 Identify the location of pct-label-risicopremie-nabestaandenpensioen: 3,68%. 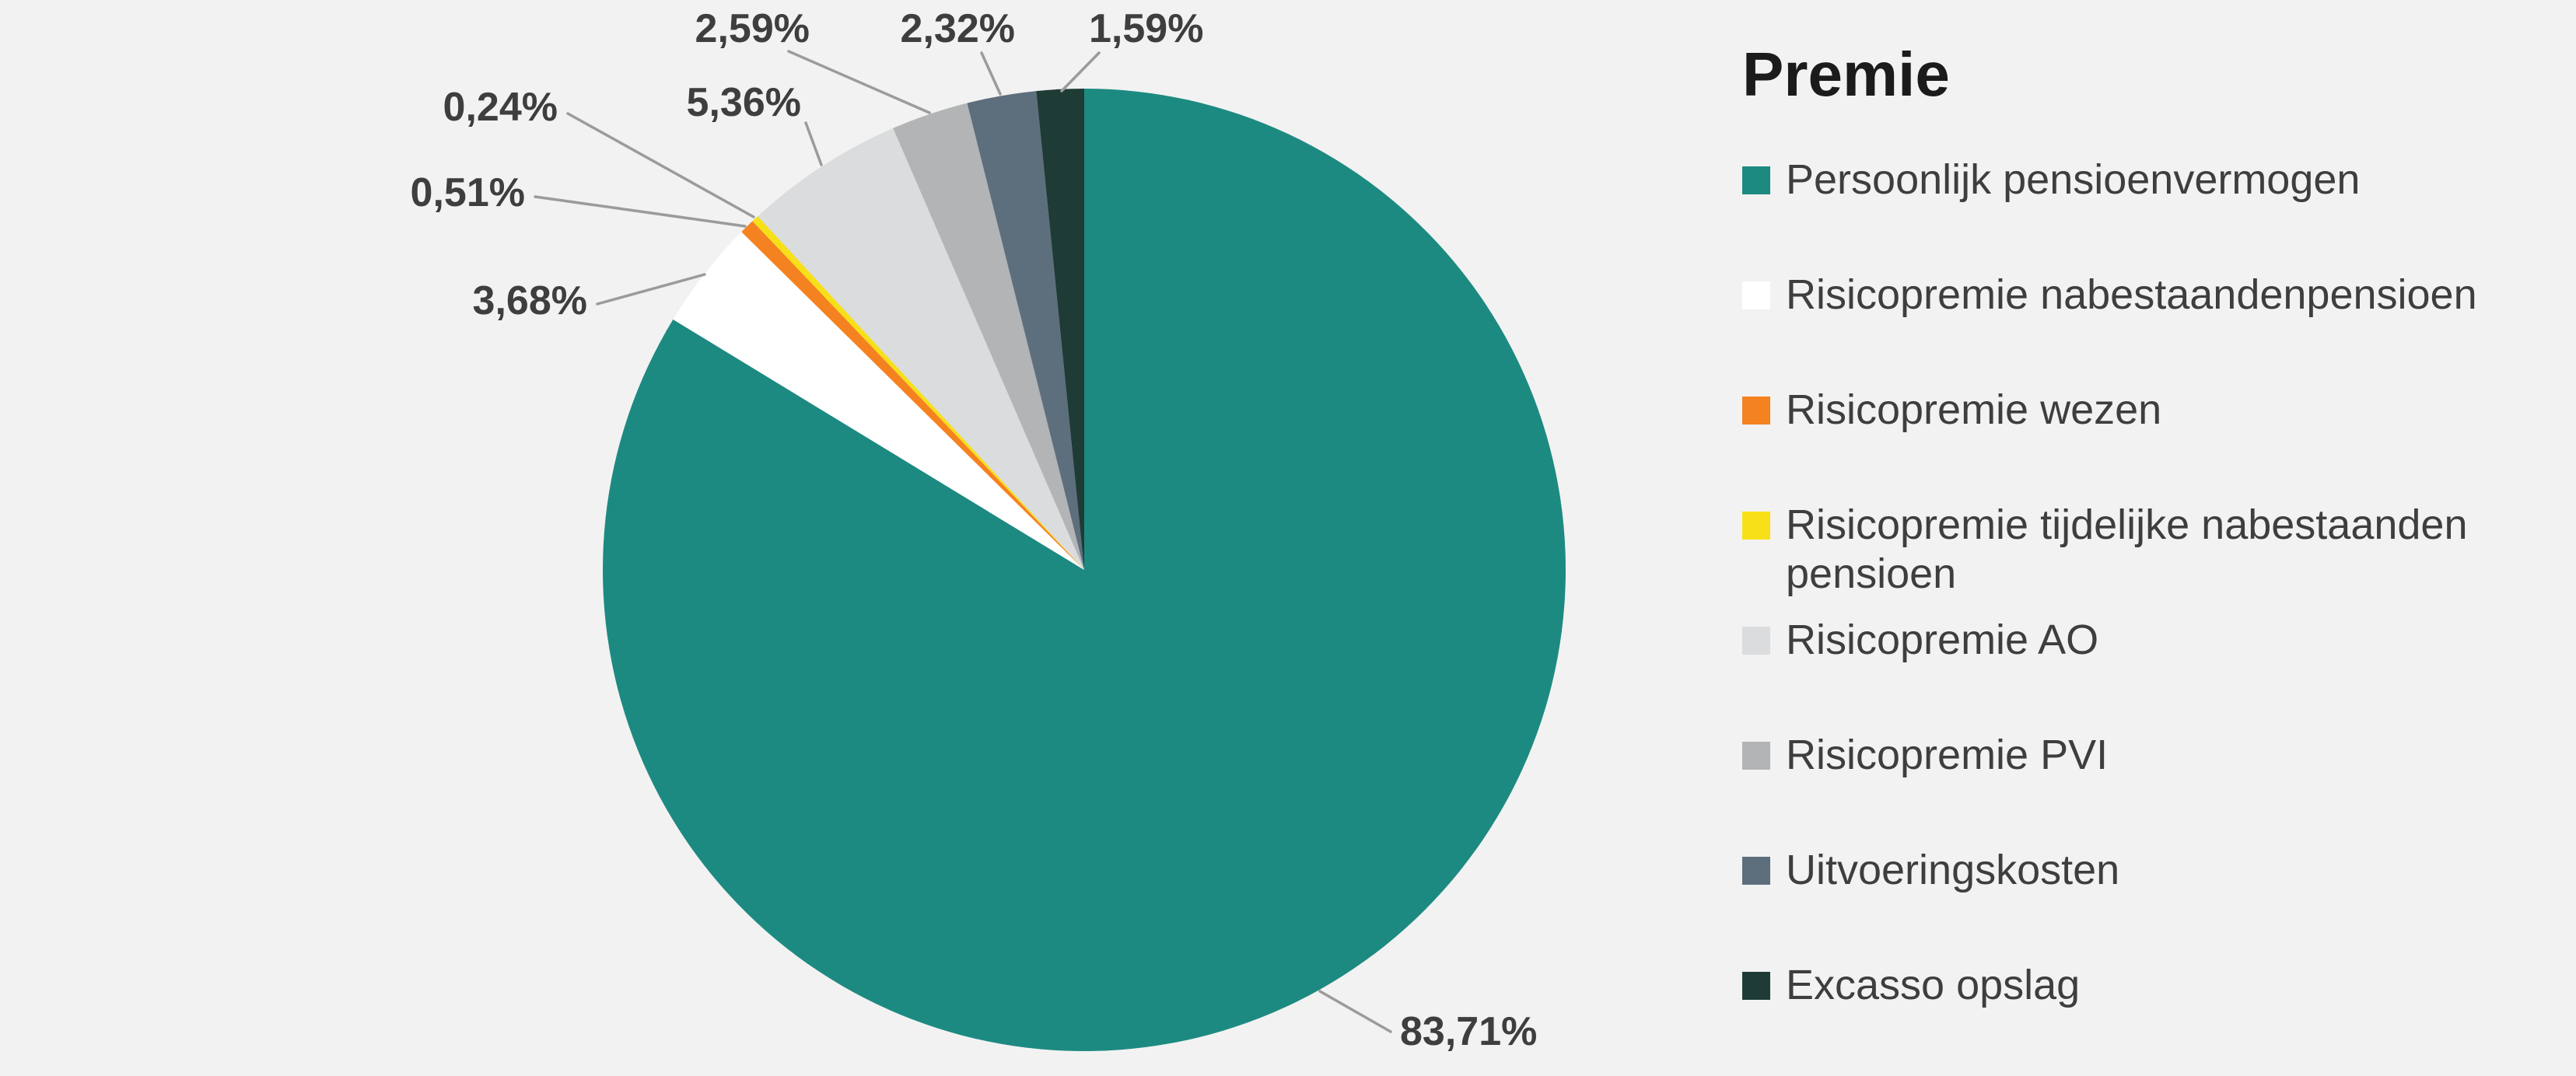
(530, 300).